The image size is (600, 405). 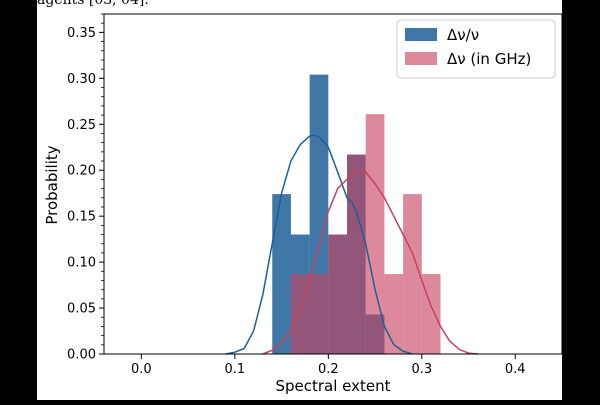 I want to click on x-tick-label: 0.1, so click(x=235, y=369).